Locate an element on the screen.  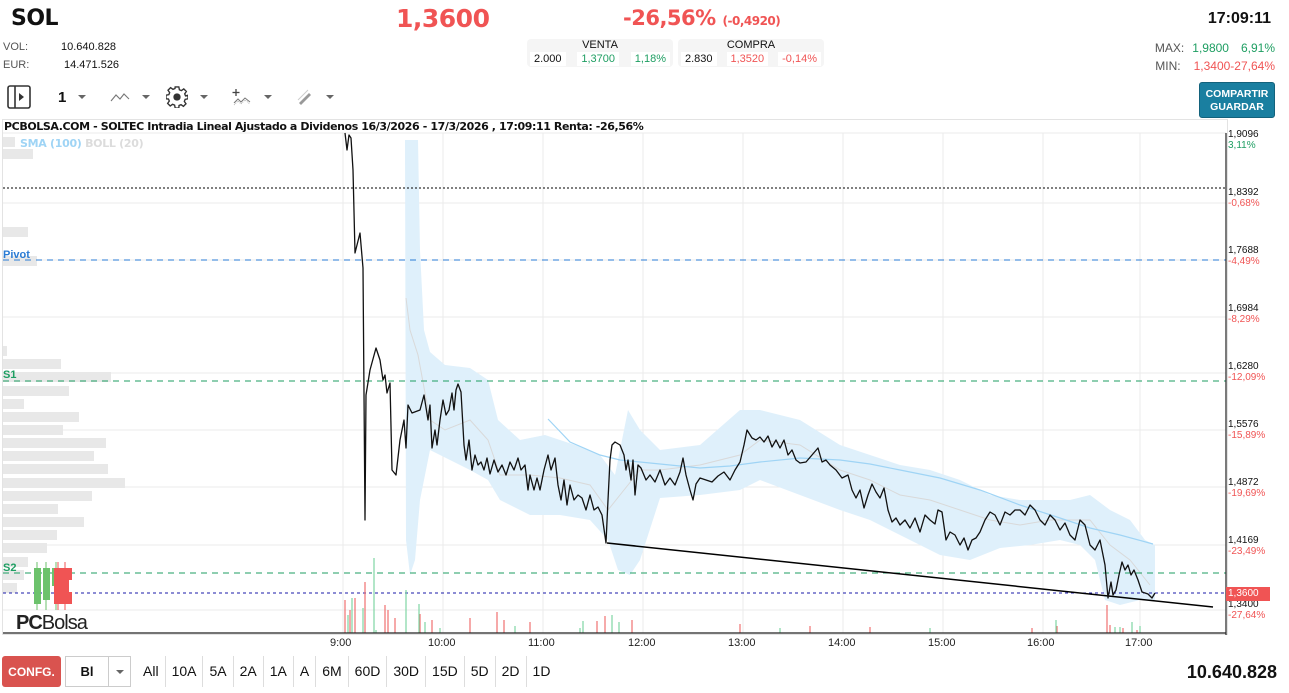
s2-label: S2 is located at coordinates (10, 568).